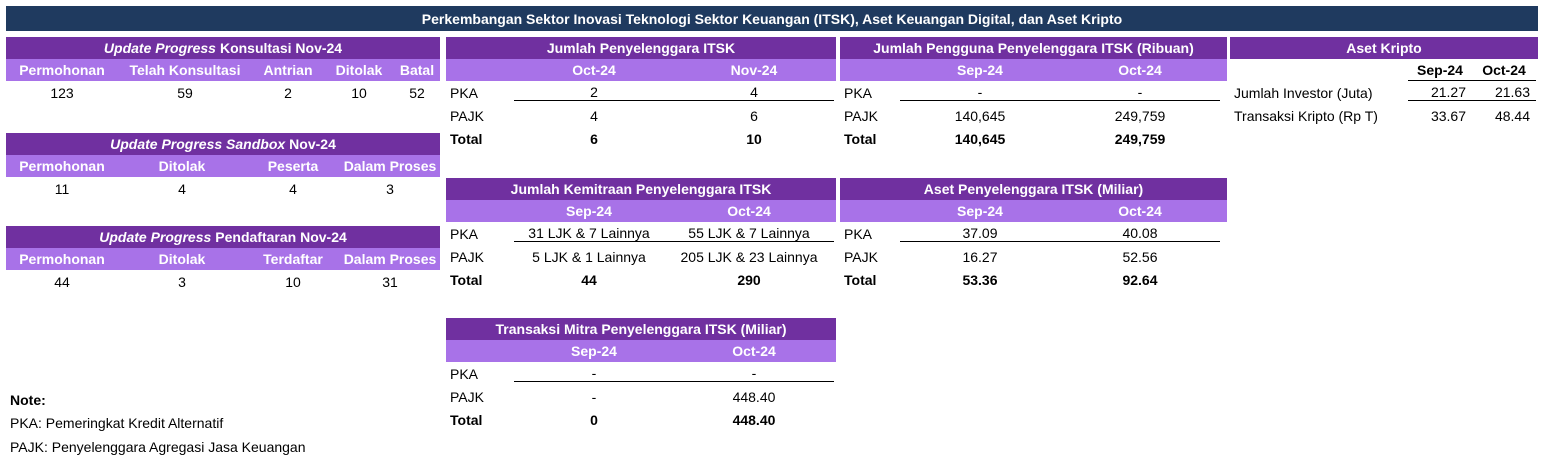  What do you see at coordinates (417, 70) in the screenshot?
I see `col-header: Batal` at bounding box center [417, 70].